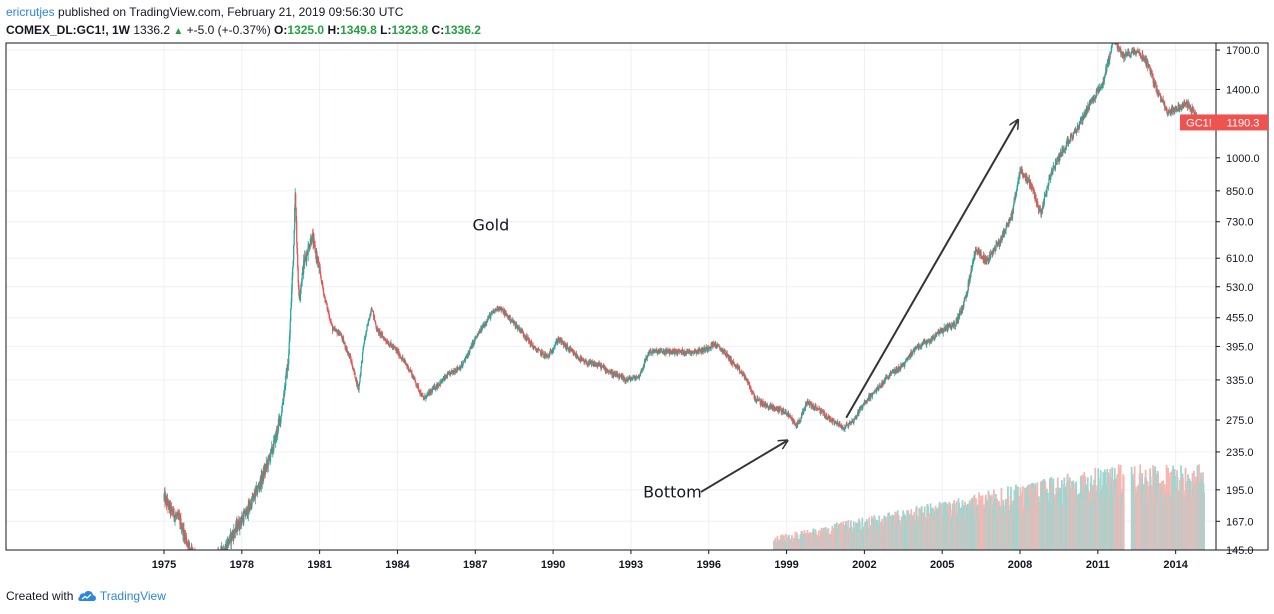 This screenshot has height=614, width=1274. I want to click on author-link: ericrutjes, so click(30, 12).